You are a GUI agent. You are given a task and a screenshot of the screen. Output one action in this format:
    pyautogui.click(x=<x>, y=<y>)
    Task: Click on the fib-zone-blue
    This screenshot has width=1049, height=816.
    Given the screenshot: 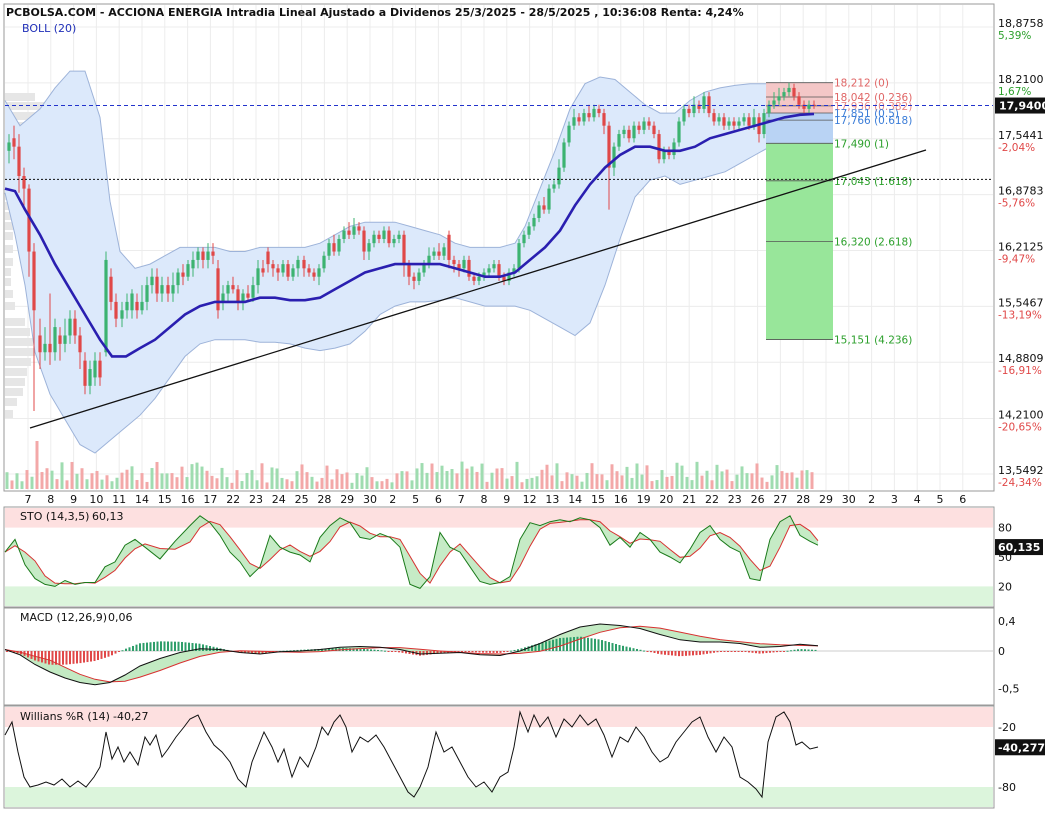 What is the action you would take?
    pyautogui.click(x=799, y=128)
    